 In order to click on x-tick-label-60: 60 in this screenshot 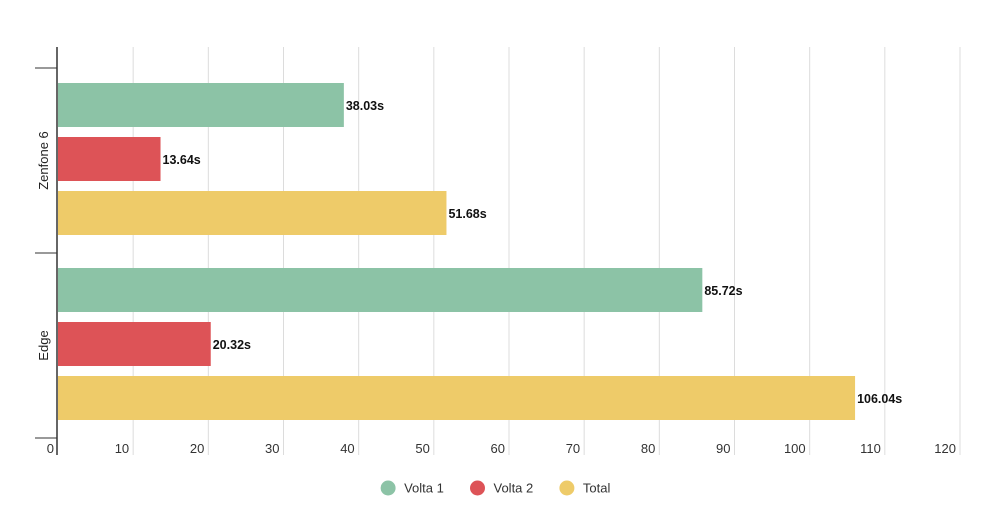, I will do `click(498, 448)`.